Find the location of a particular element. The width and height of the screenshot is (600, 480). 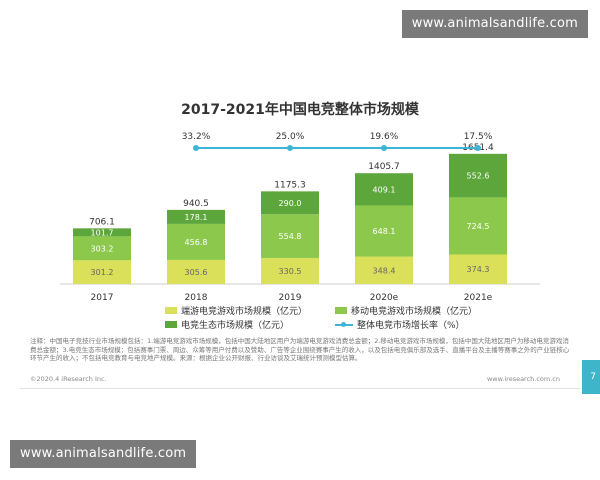

bar-mobile-esports-2021e is located at coordinates (478, 226).